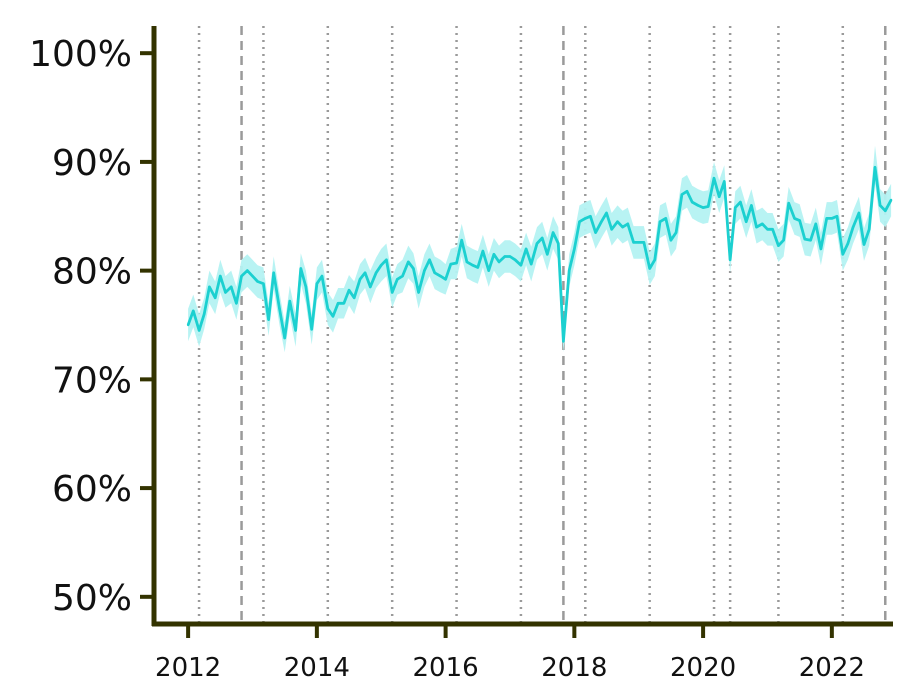 Image resolution: width=913 pixels, height=698 pixels. I want to click on x-tick-label: 2018, so click(574, 668).